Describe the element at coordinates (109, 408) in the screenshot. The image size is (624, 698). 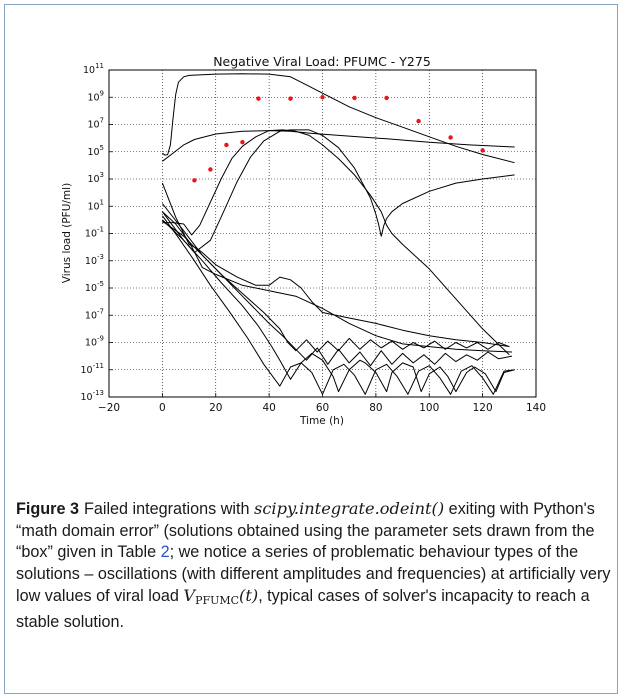
I see `x-tick-label: −20` at that location.